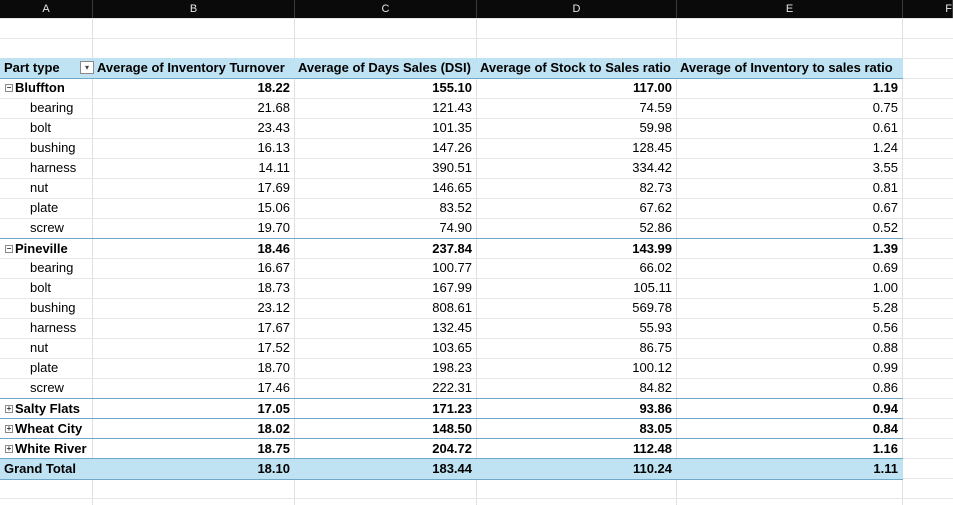 The width and height of the screenshot is (953, 505). I want to click on item-value-cell: 100.77, so click(452, 267).